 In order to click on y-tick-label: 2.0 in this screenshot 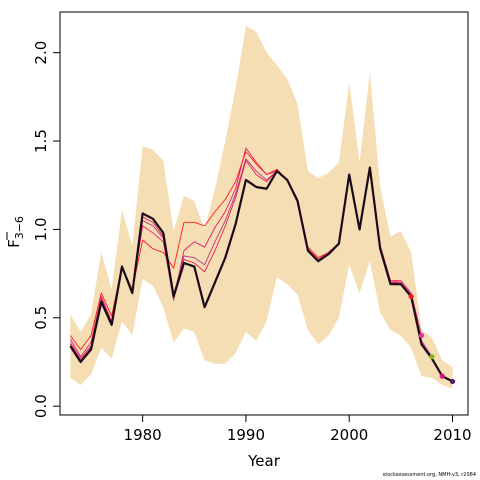, I will do `click(41, 53)`.